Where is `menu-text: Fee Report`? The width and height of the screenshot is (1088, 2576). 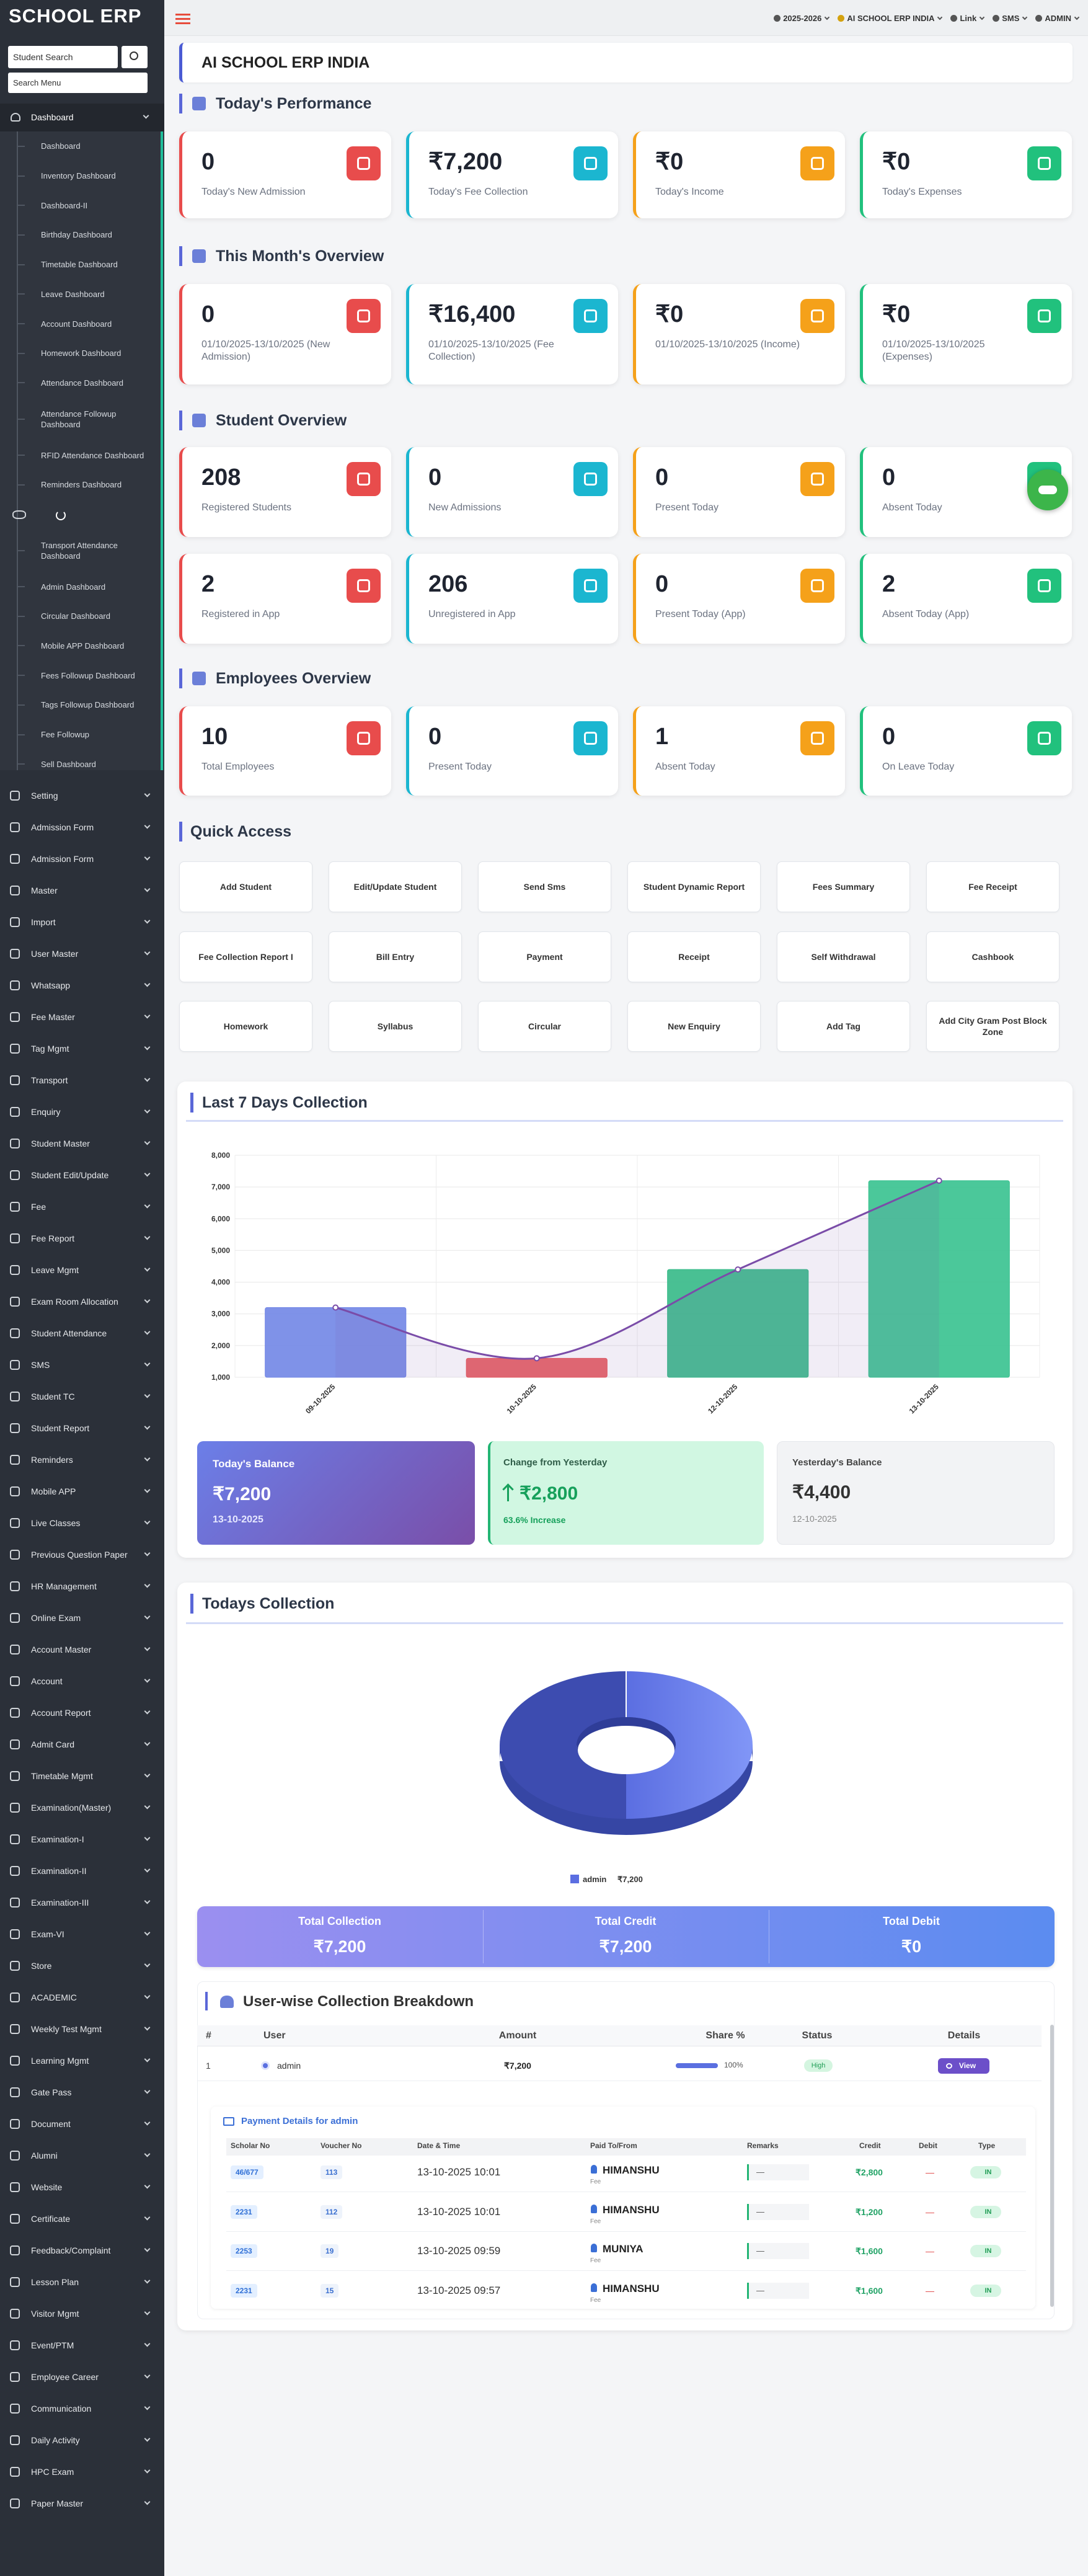 menu-text: Fee Report is located at coordinates (53, 1238).